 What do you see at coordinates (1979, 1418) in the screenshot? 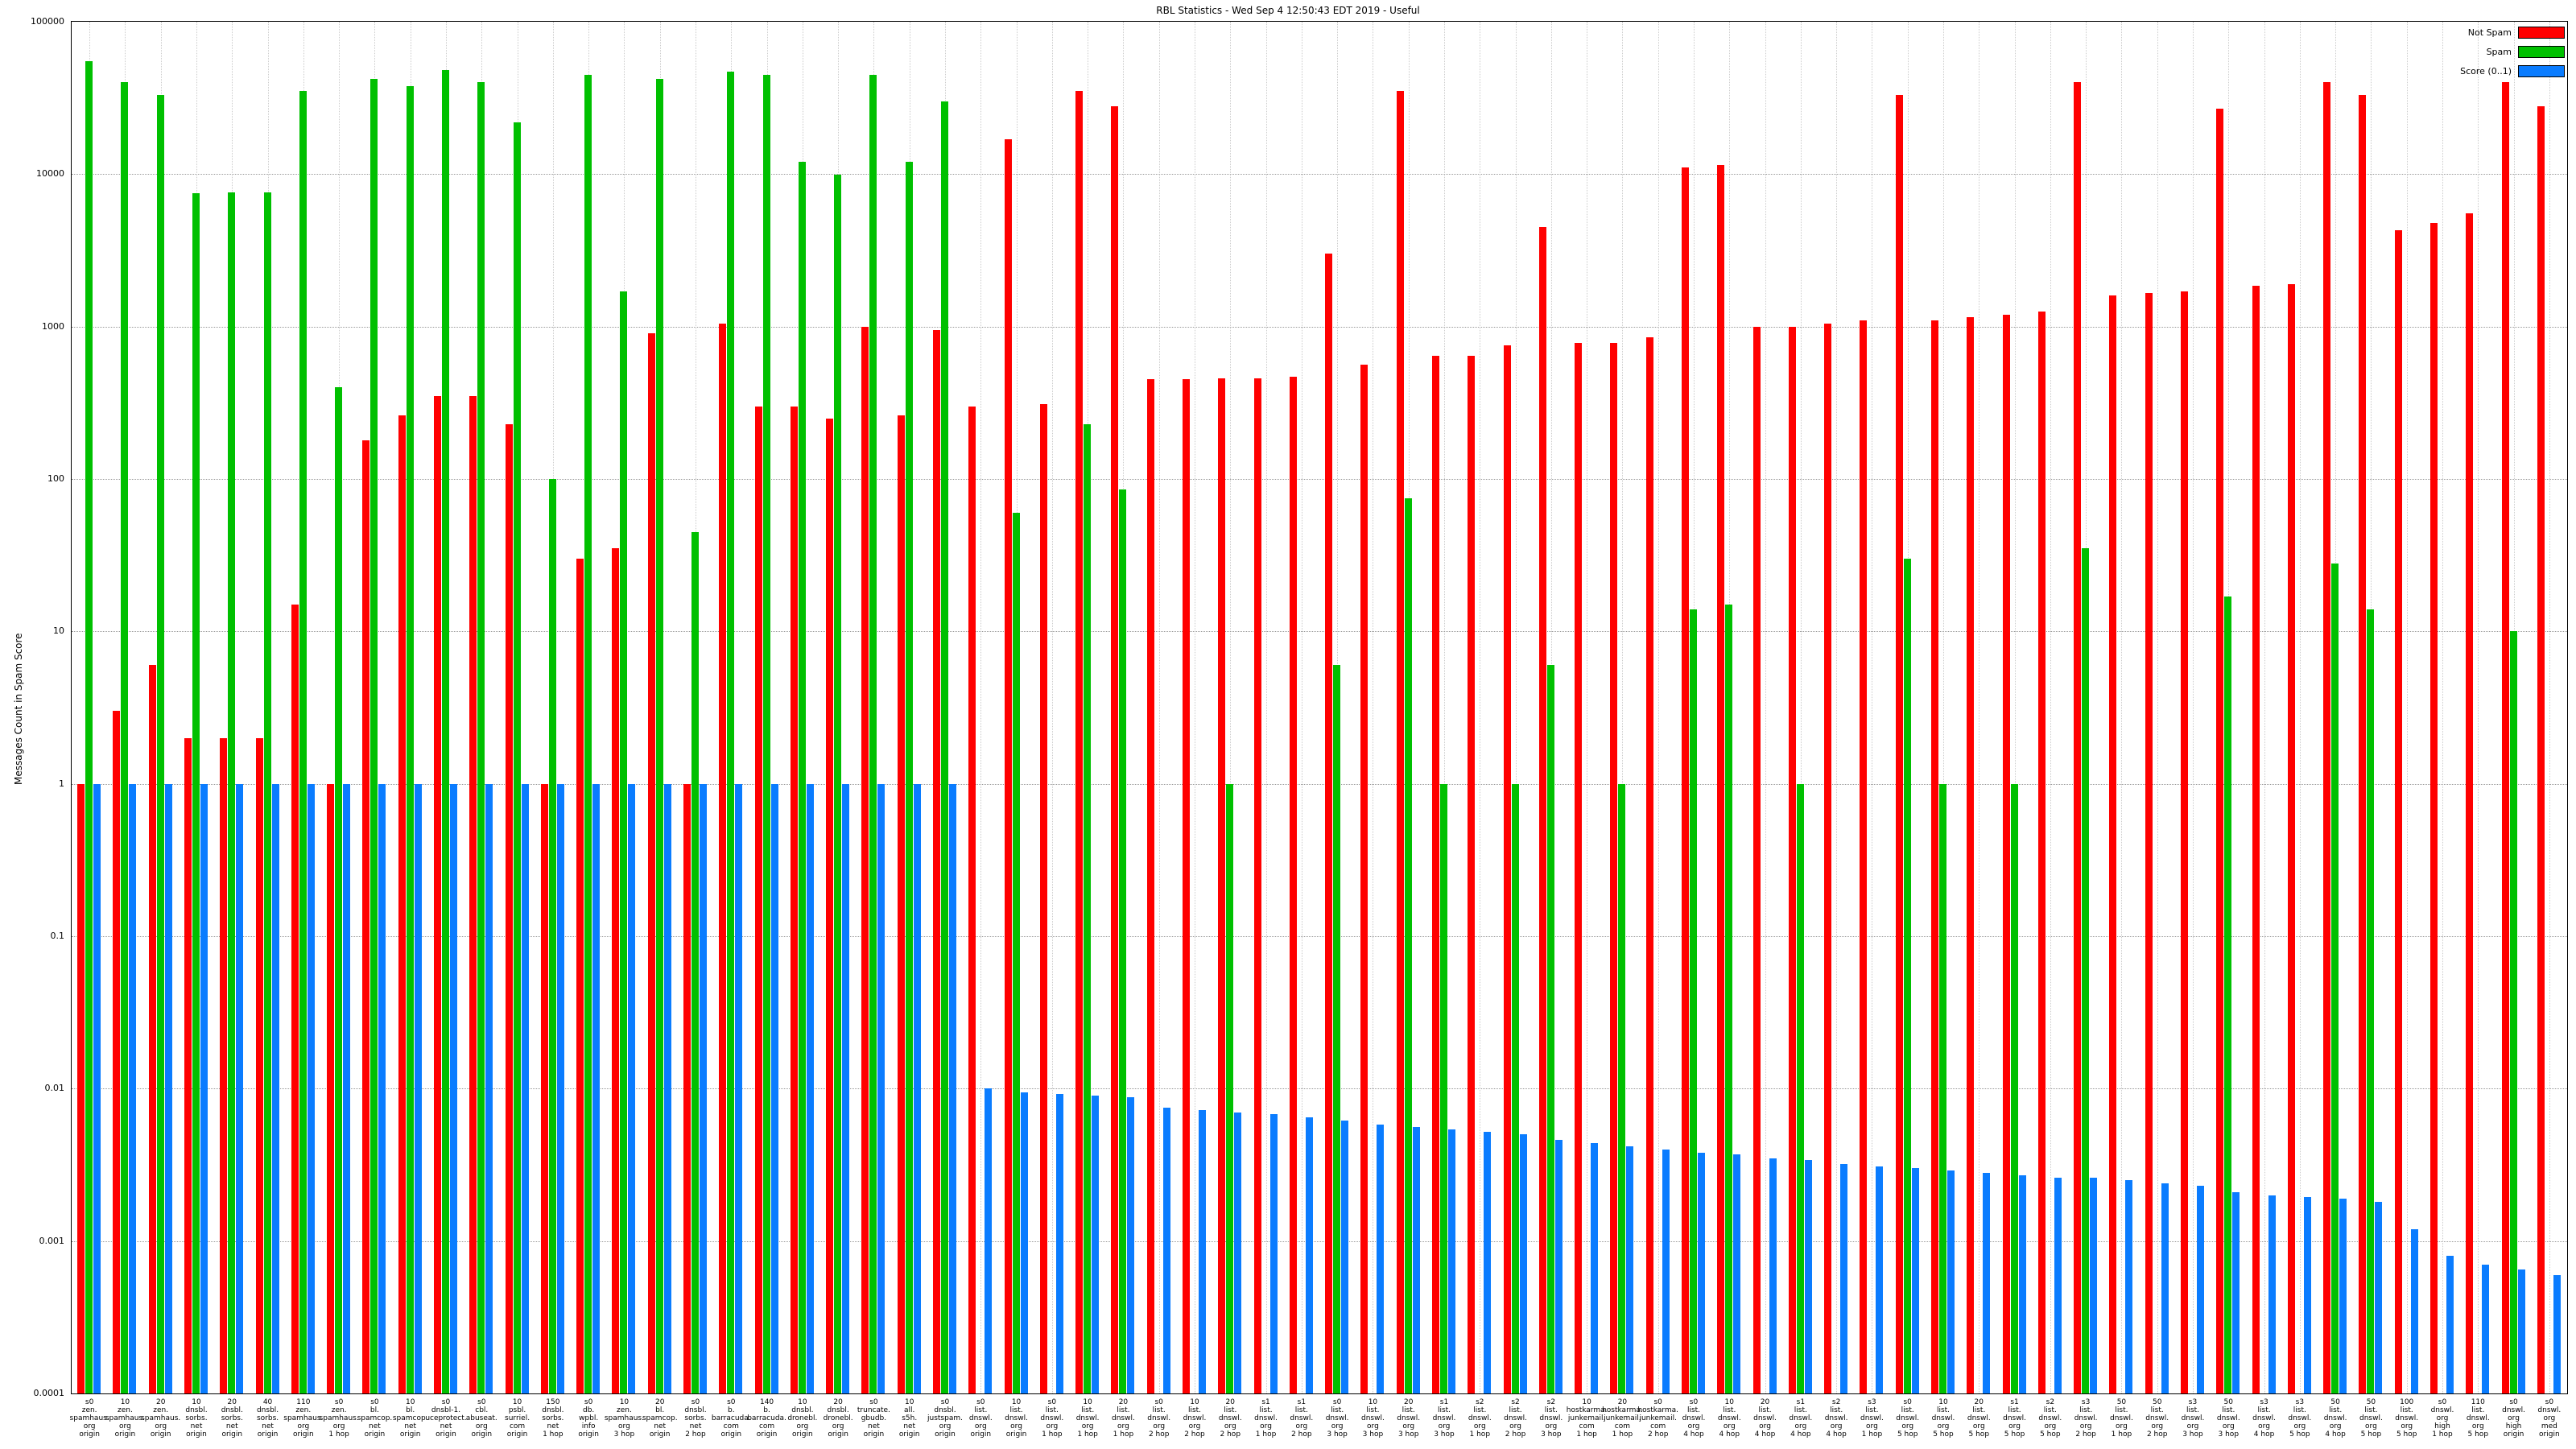
I see `x-tick-label: 20 list. dnswl. org 5 hop` at bounding box center [1979, 1418].